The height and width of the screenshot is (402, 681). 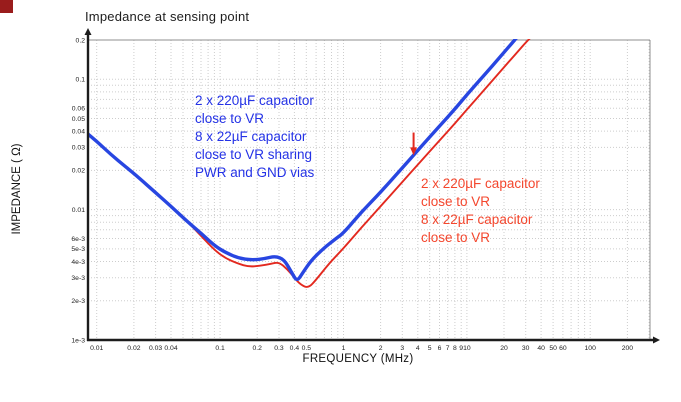 I want to click on x-tick-label: 10, so click(x=467, y=348).